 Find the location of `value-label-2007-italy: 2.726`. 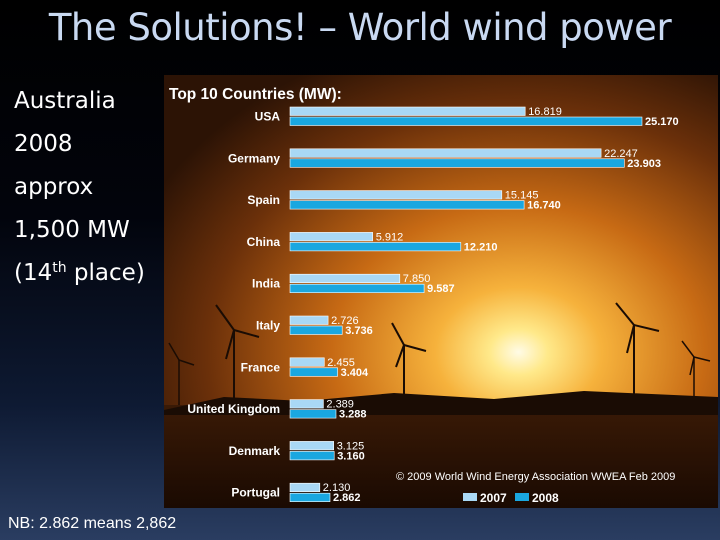

value-label-2007-italy: 2.726 is located at coordinates (345, 321).